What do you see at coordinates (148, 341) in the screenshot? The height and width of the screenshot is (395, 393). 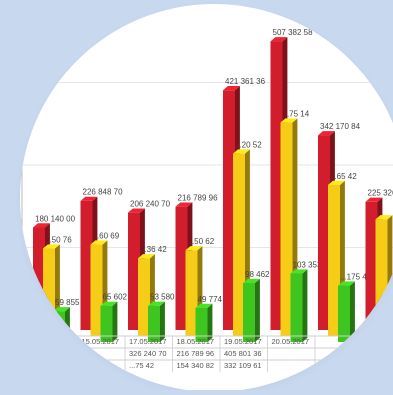 I see `x-tick-label: 17.05.2017` at bounding box center [148, 341].